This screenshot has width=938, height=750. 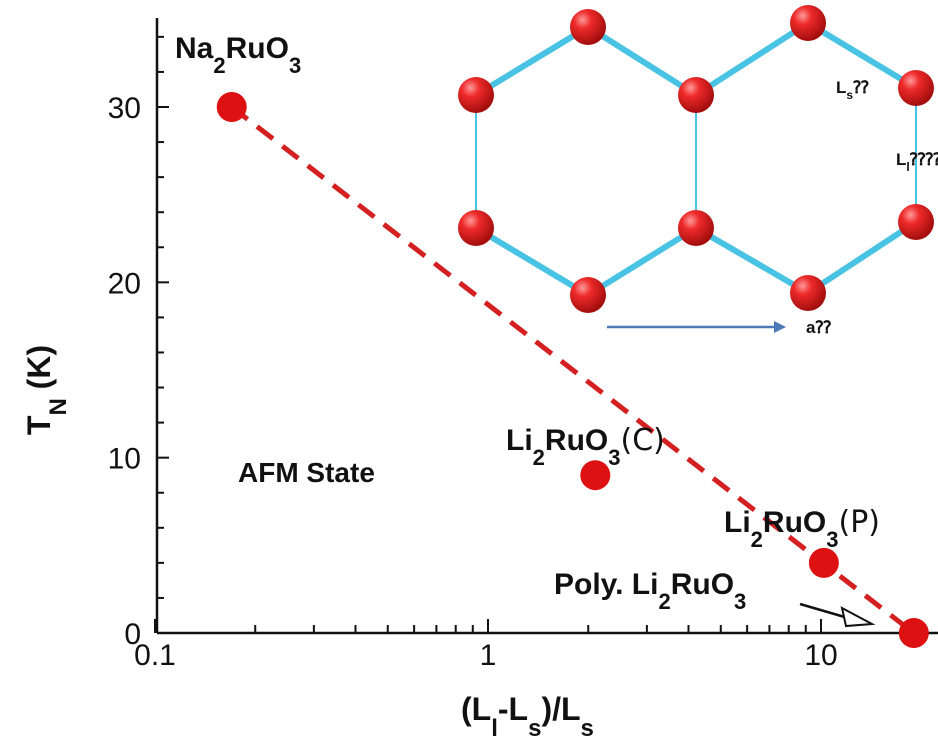 I want to click on inset-label-a: a⁇, so click(x=818, y=327).